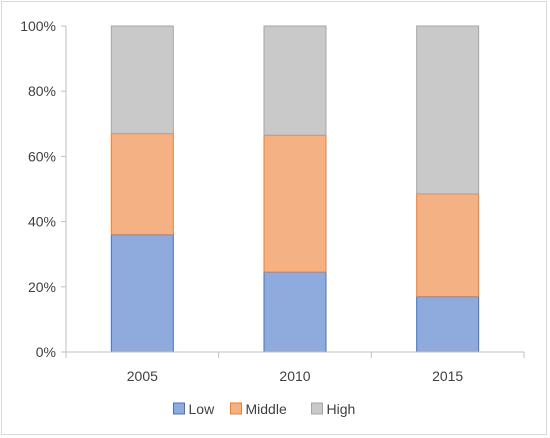 This screenshot has height=438, width=550. What do you see at coordinates (42, 156) in the screenshot?
I see `y-tick-label: 60%` at bounding box center [42, 156].